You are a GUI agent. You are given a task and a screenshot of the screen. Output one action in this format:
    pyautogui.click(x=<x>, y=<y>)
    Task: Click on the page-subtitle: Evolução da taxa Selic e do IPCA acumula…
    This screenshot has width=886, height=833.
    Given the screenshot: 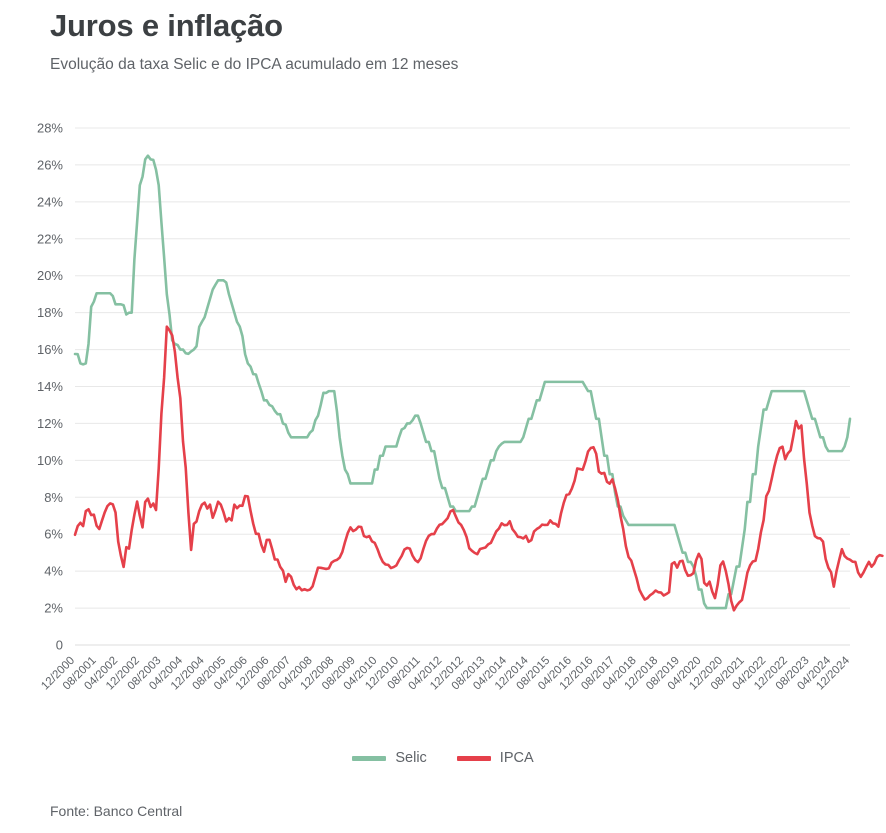 What is the action you would take?
    pyautogui.click(x=254, y=64)
    